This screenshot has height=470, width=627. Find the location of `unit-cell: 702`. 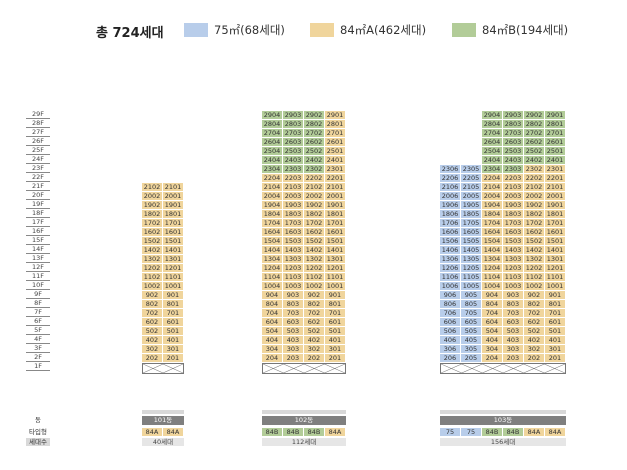

unit-cell: 702 is located at coordinates (534, 313).